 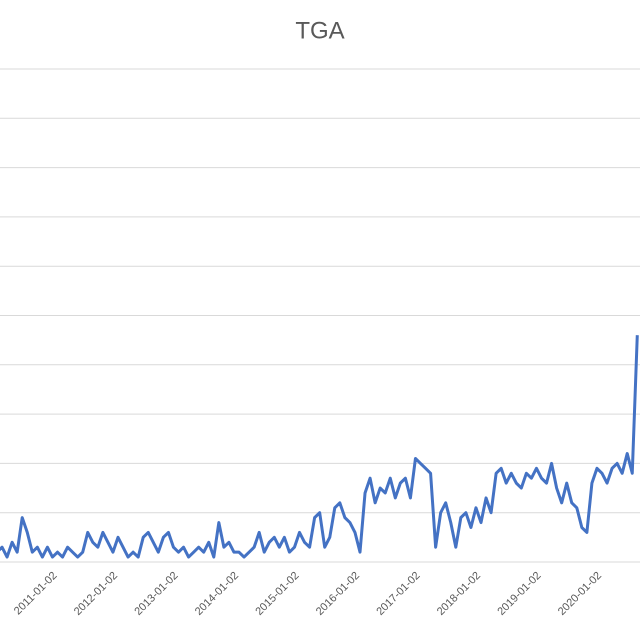 I want to click on x-tick-label: 2013-01-02, so click(x=156, y=594).